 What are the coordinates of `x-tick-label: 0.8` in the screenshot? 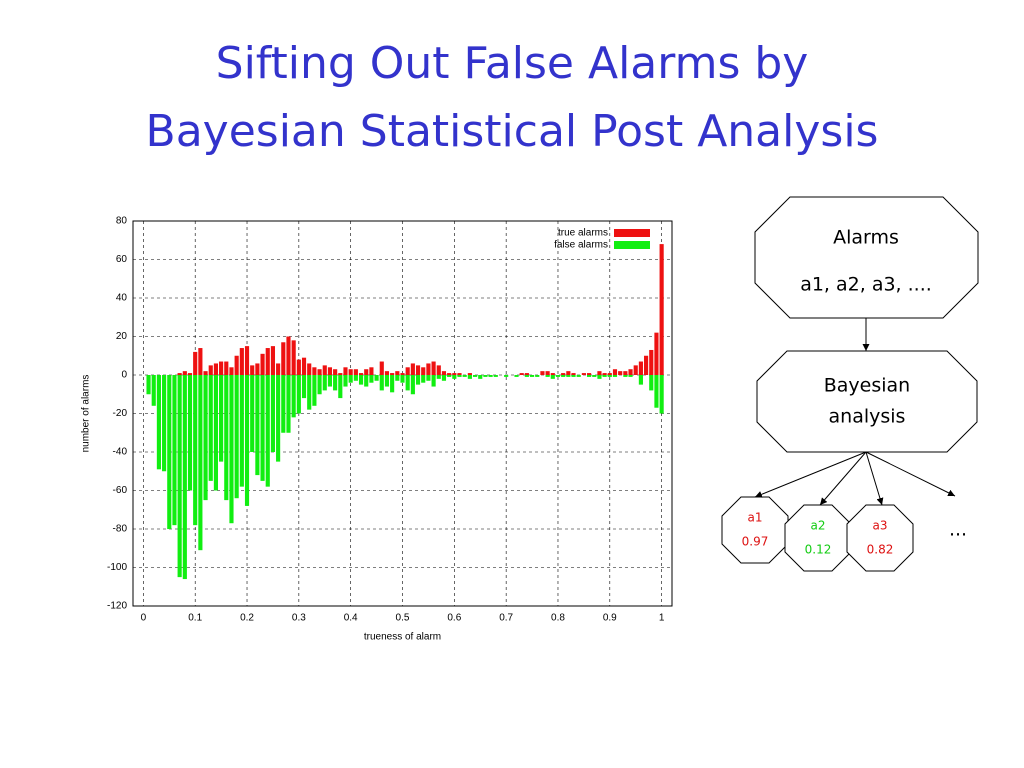 It's located at (558, 618).